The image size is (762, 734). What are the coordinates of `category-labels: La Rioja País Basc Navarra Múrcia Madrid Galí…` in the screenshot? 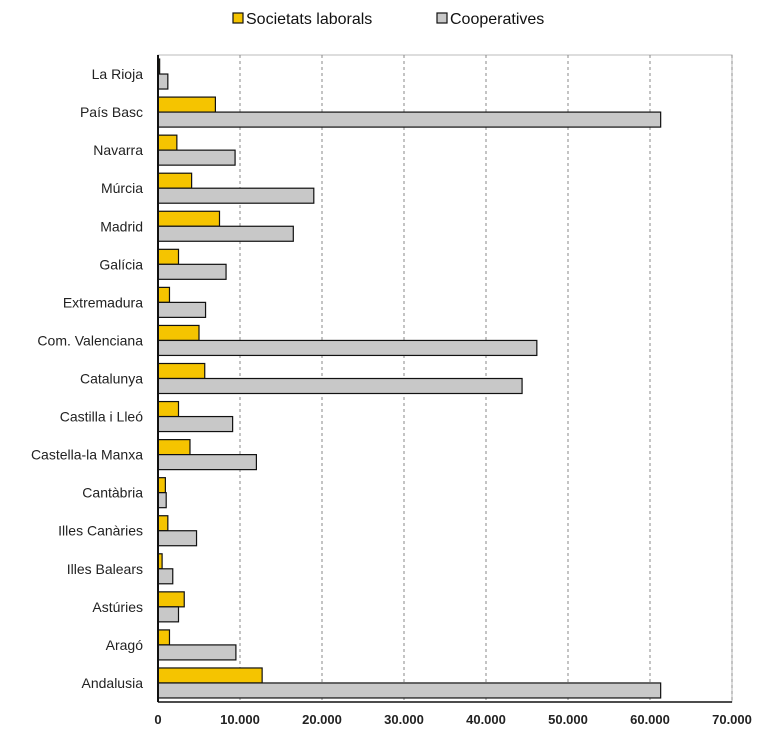 It's located at (87, 378).